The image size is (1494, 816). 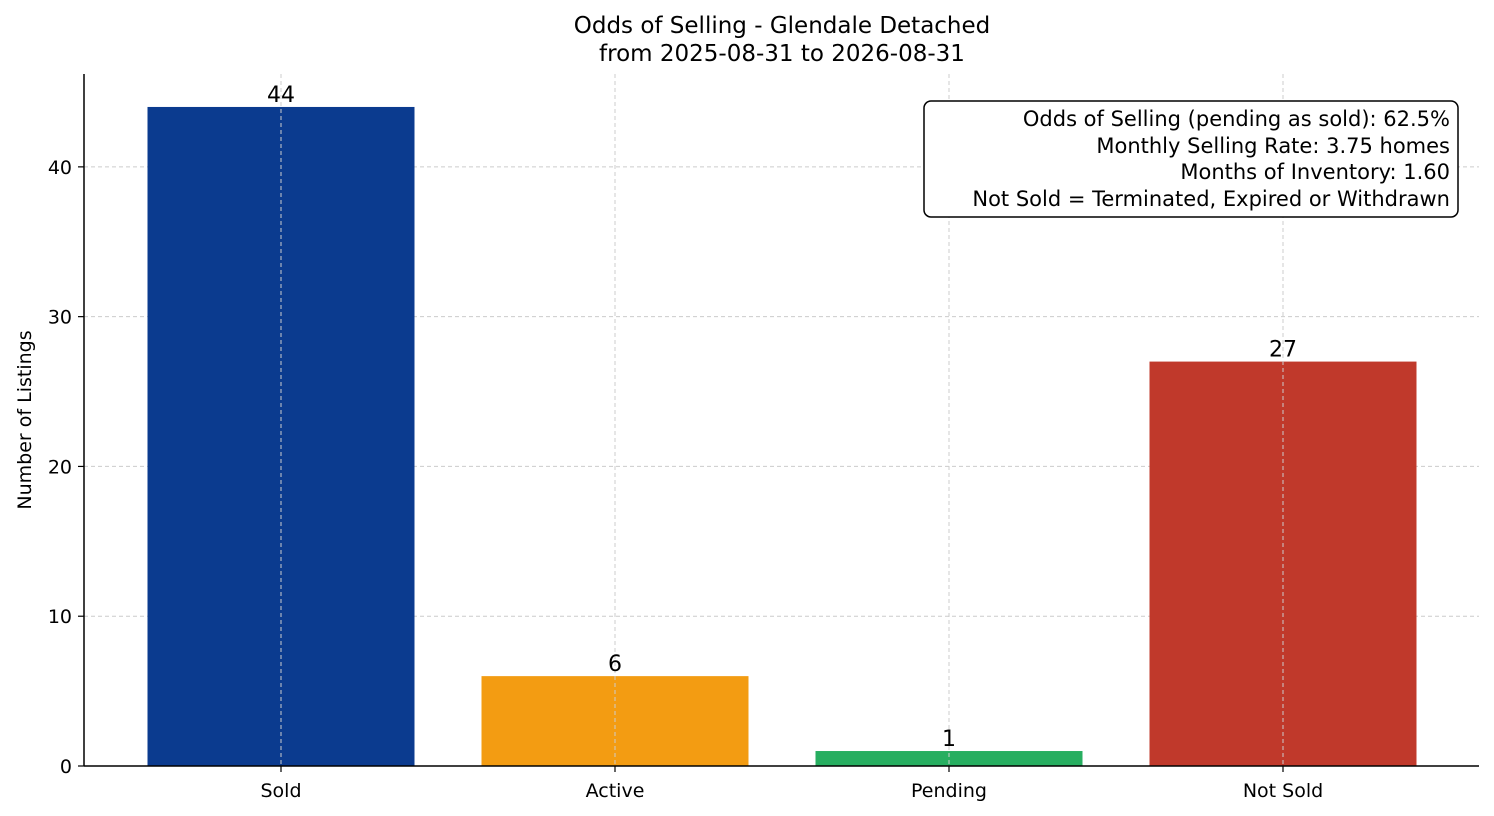 I want to click on info-odds-of-selling: Odds of Selling (pending as sold): 62.5%, so click(x=1236, y=119).